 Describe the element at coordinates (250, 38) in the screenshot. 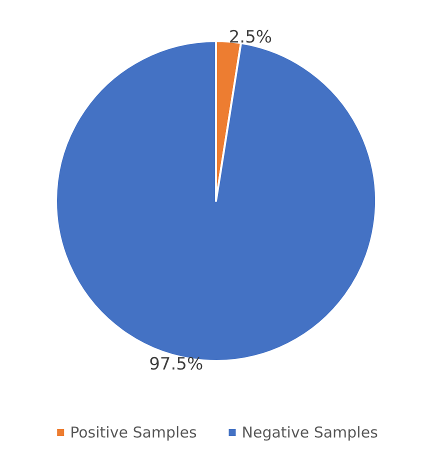

I see `data-label: 2.5%` at that location.